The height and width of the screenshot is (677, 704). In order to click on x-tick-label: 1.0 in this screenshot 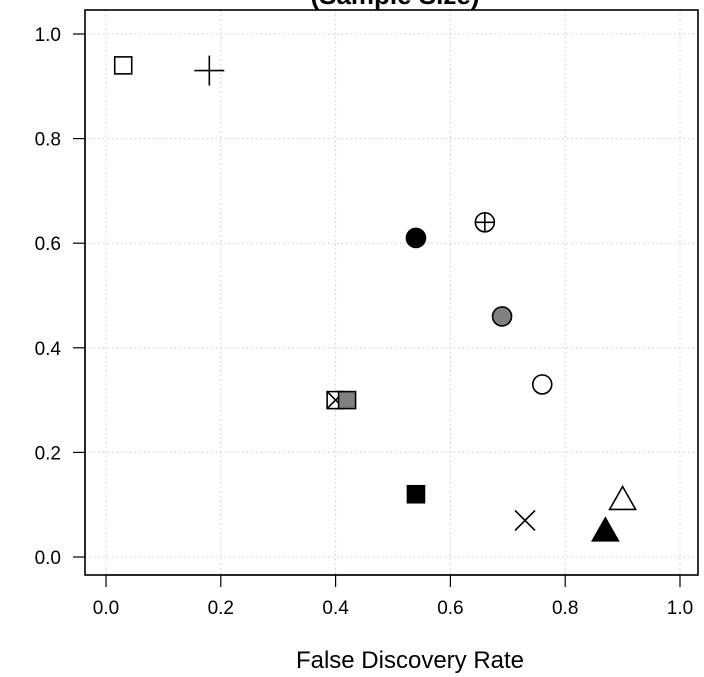, I will do `click(680, 608)`.